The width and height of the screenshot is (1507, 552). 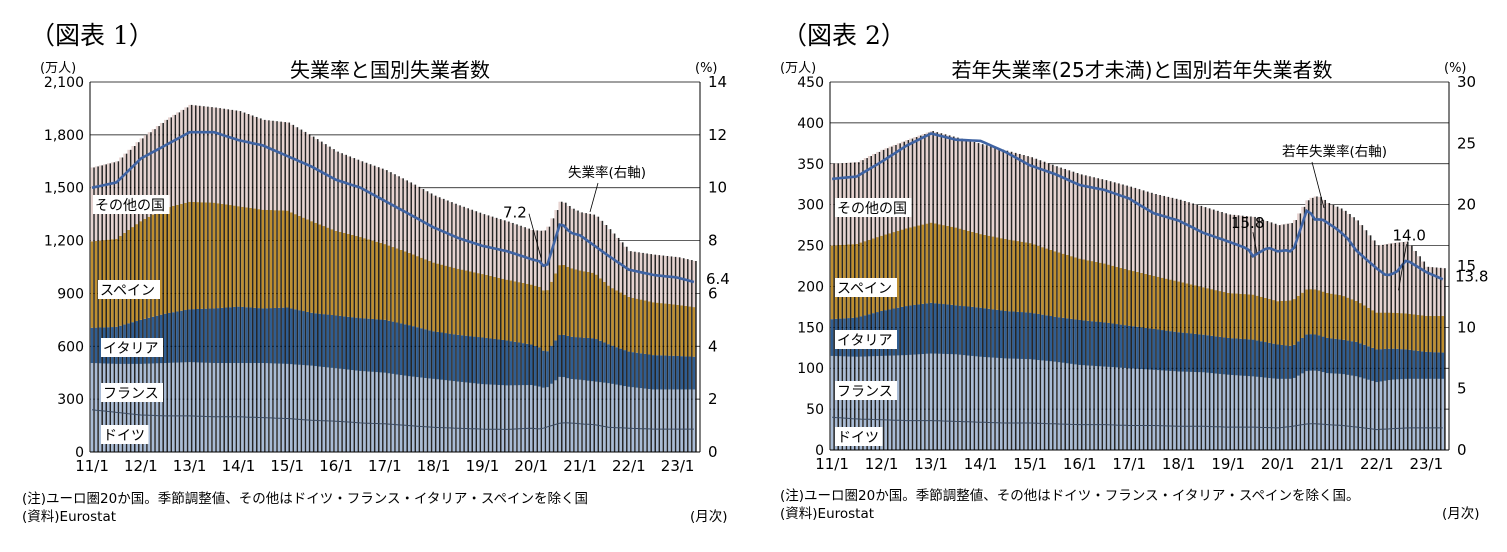 What do you see at coordinates (717, 188) in the screenshot?
I see `y2-tick-label: 10` at bounding box center [717, 188].